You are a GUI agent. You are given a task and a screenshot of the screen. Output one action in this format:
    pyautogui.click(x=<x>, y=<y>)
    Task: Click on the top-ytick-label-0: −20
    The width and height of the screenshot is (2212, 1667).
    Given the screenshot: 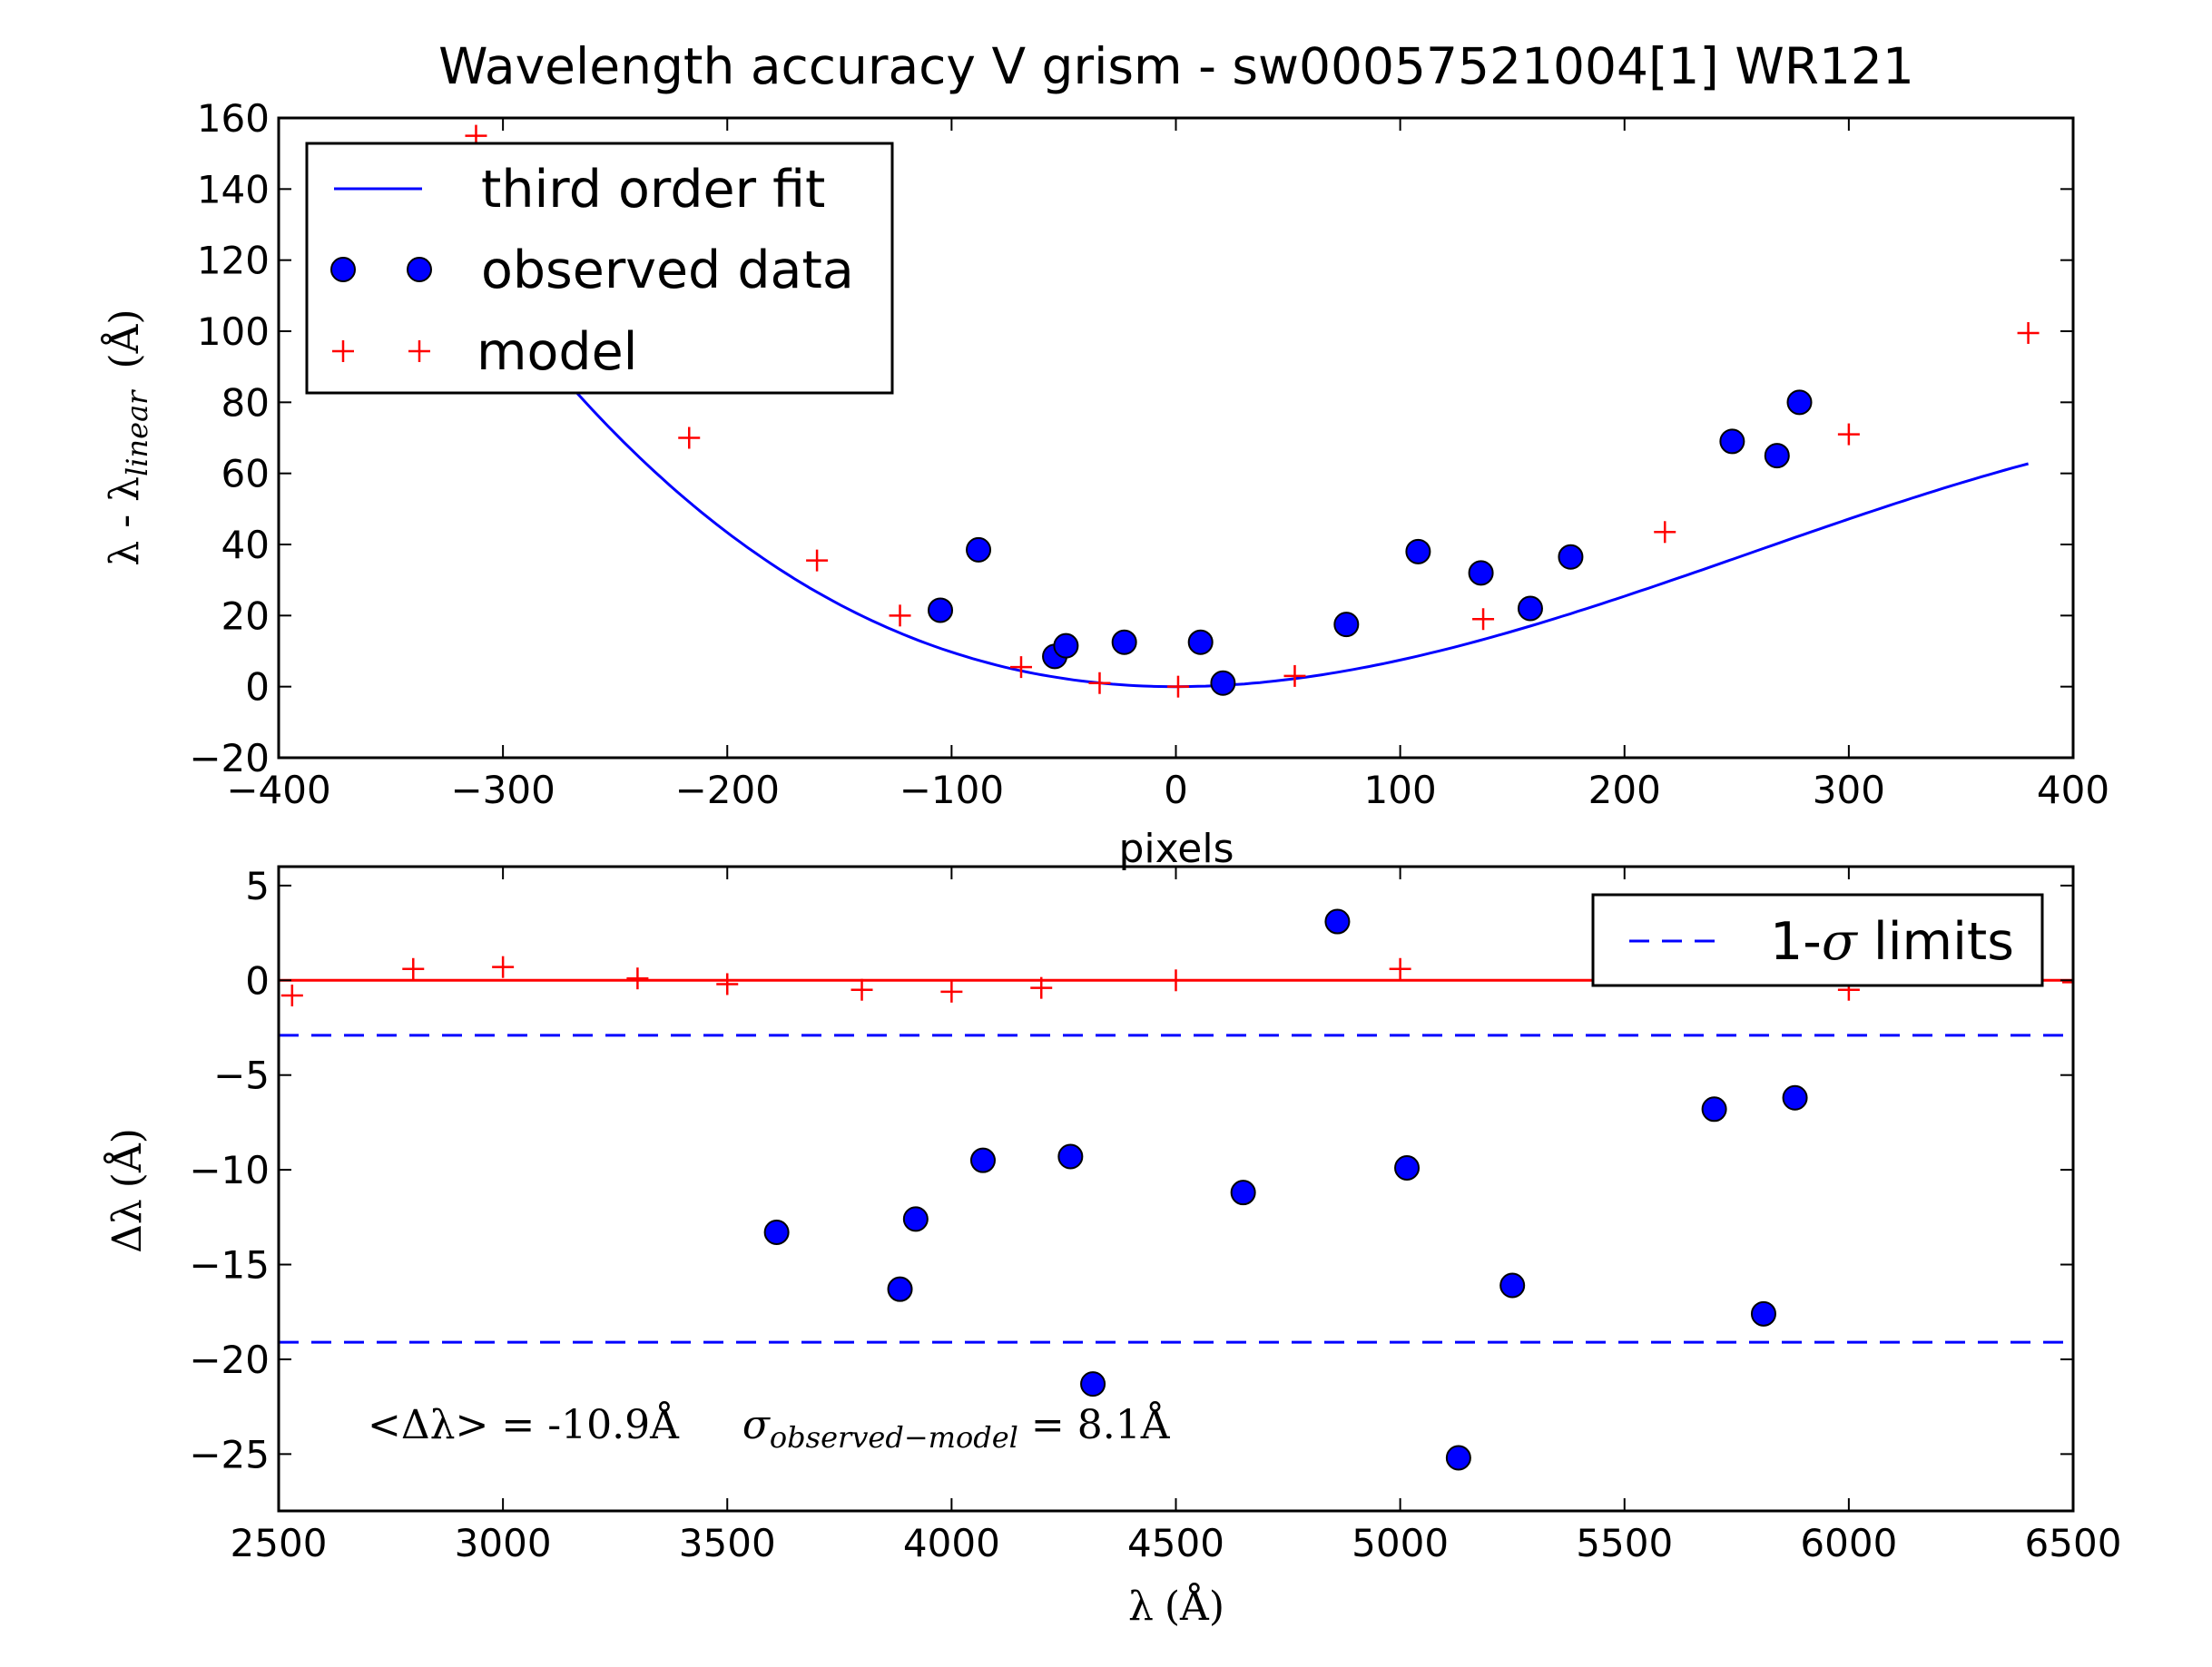 What is the action you would take?
    pyautogui.click(x=229, y=758)
    